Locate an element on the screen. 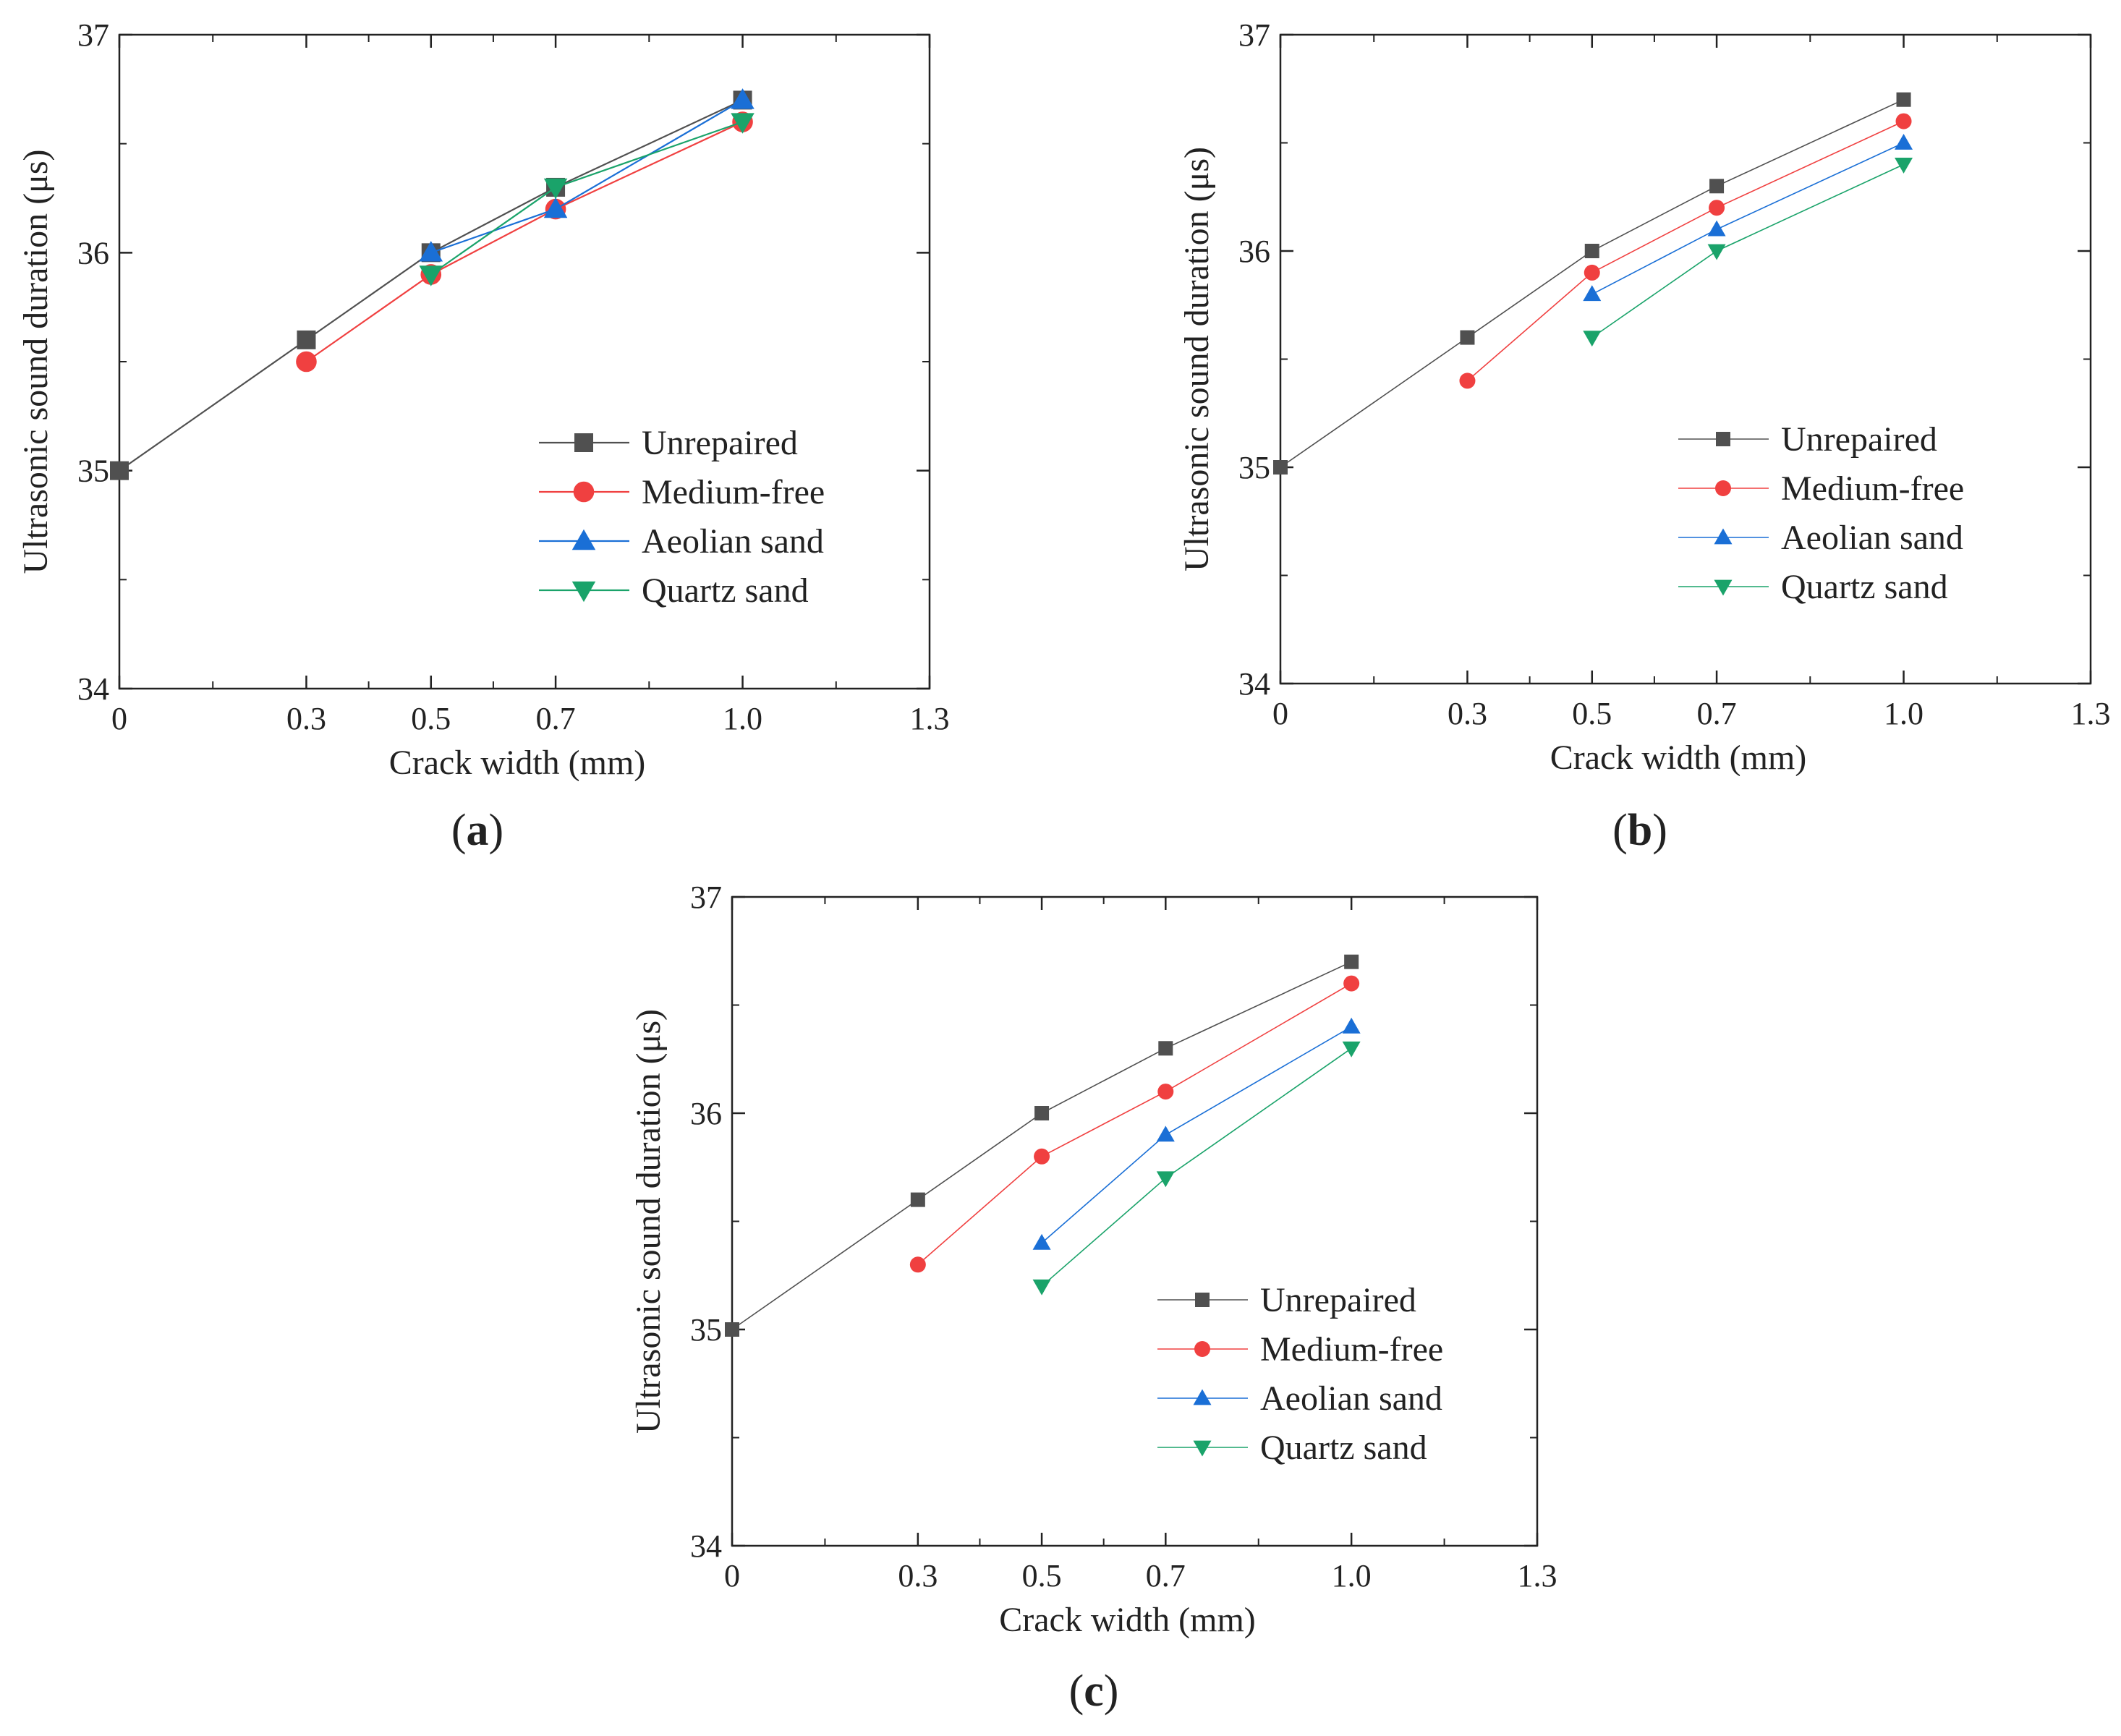  legend-label-unrepaired: Unrepaired is located at coordinates (1859, 439).